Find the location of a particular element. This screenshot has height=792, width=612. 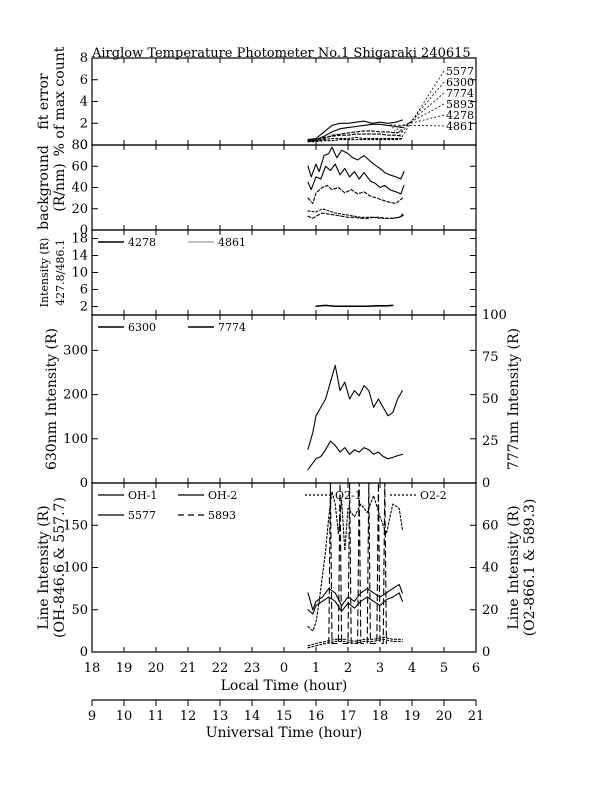

y-tick-label: 20 is located at coordinates (79, 209).